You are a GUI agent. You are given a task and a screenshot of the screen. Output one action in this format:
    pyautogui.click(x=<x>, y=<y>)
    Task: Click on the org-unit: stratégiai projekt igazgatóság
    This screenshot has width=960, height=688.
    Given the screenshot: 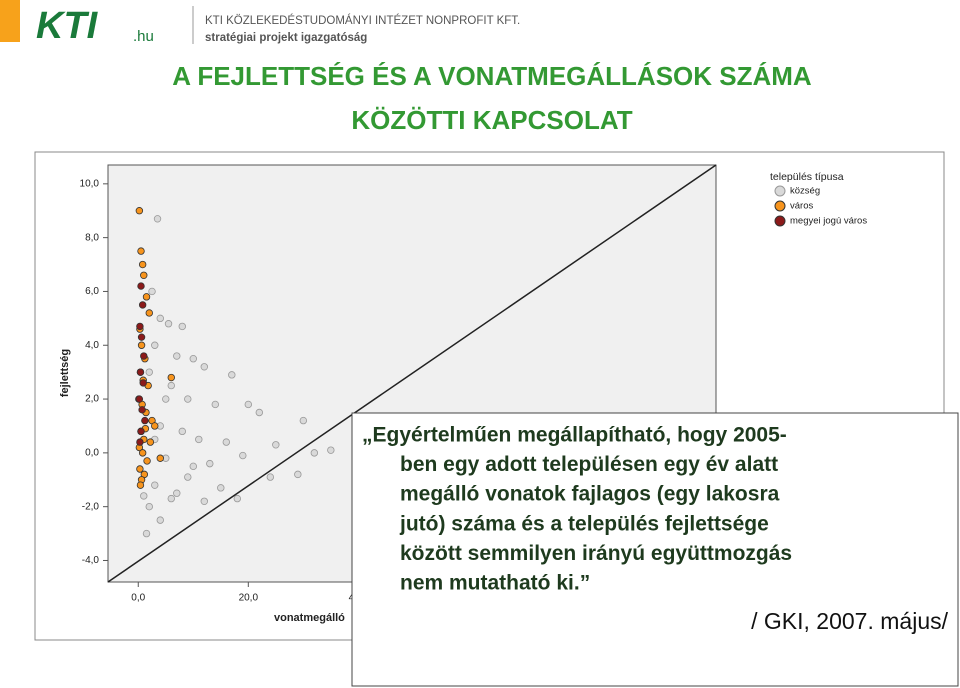 What is the action you would take?
    pyautogui.click(x=286, y=38)
    